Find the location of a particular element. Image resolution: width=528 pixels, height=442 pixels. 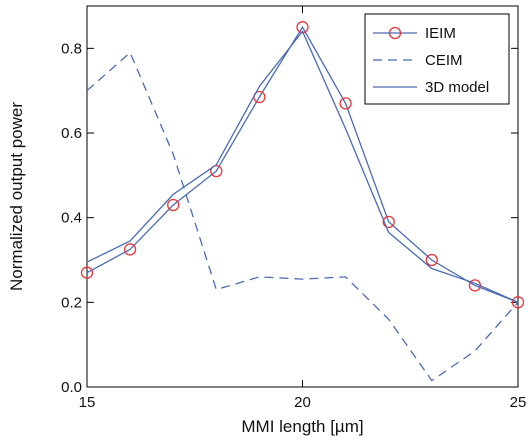

y-tick-label-0: 0.0 is located at coordinates (71, 387).